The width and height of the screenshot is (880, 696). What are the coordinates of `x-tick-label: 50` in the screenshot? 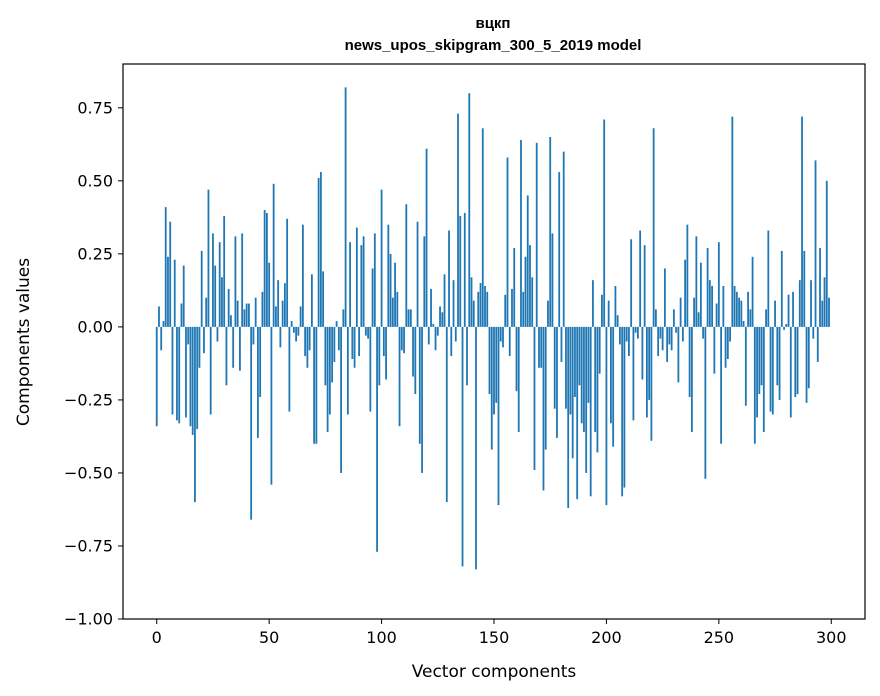 It's located at (269, 637).